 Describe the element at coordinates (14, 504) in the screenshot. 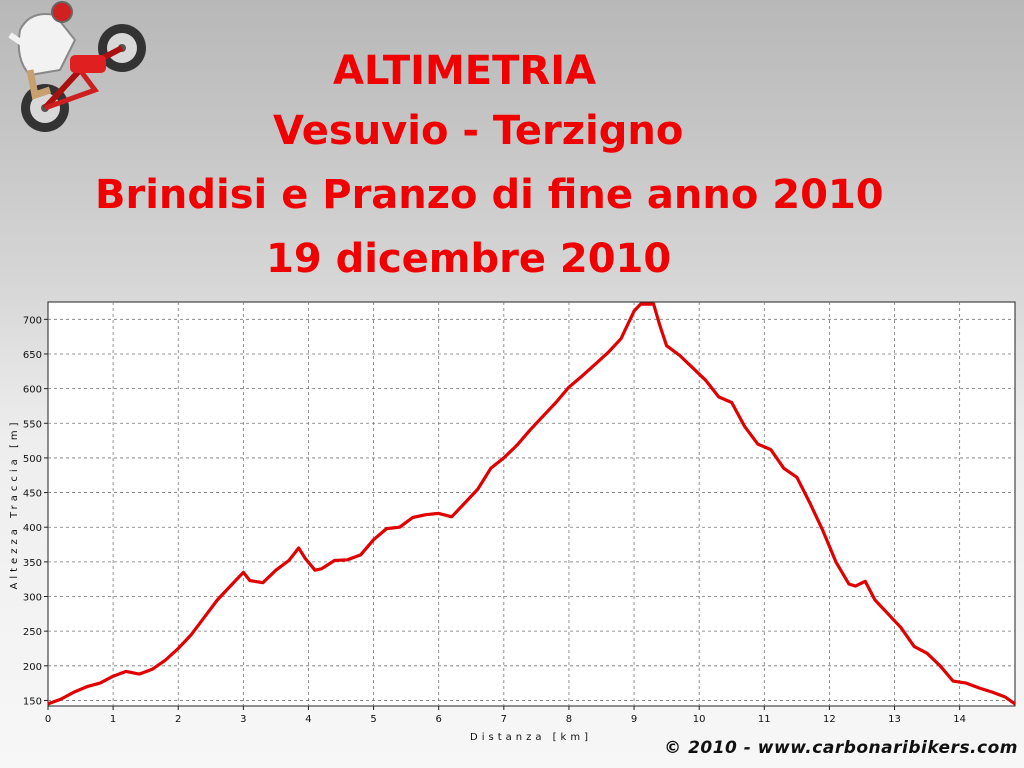

I see `y-axis-label: Altezza Traccia [m]` at that location.